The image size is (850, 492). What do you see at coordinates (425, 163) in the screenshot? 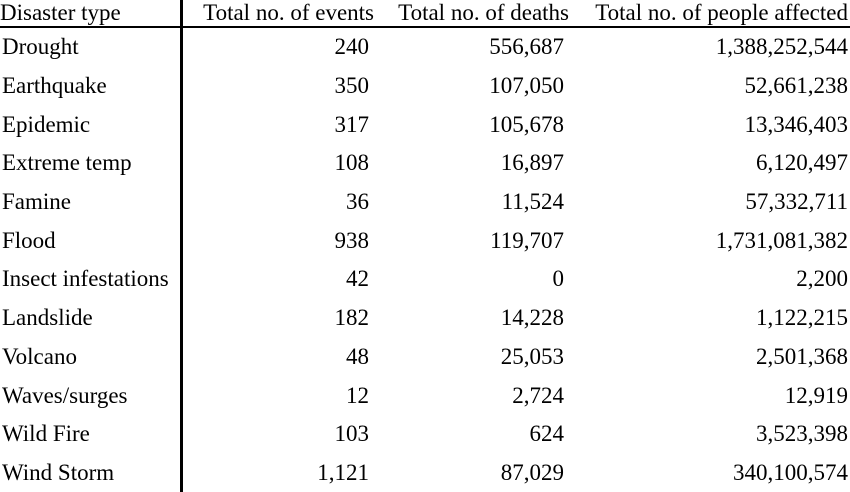
I see `table-row: Extreme temp 108 16,897 6,120,497` at bounding box center [425, 163].